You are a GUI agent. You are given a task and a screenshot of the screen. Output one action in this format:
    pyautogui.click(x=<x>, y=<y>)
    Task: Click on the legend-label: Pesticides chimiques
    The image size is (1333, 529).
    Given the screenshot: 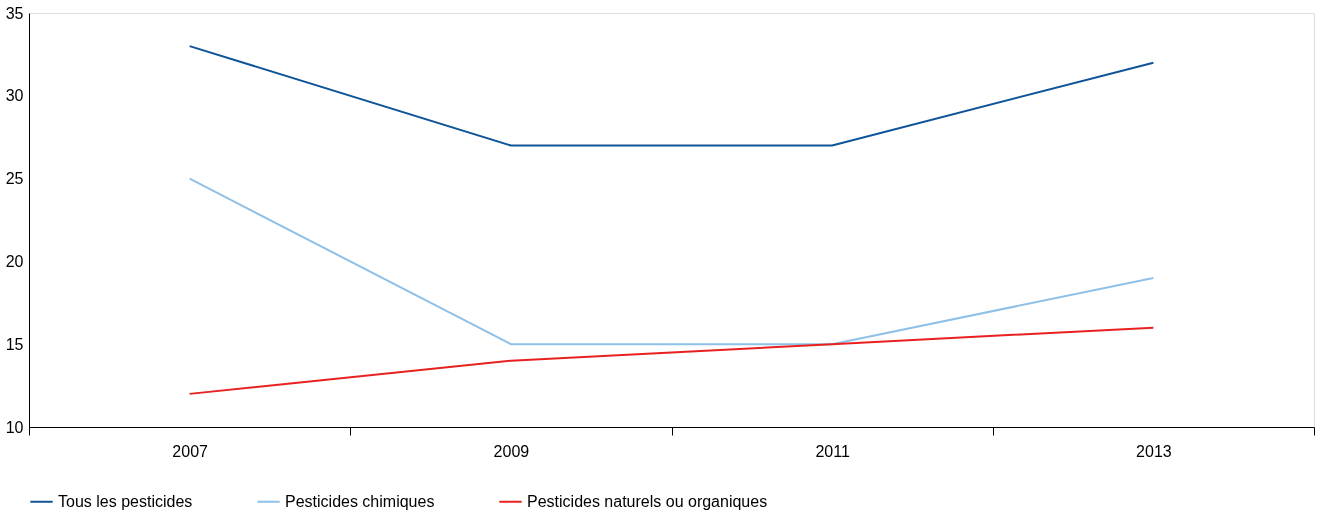 What is the action you would take?
    pyautogui.click(x=360, y=501)
    